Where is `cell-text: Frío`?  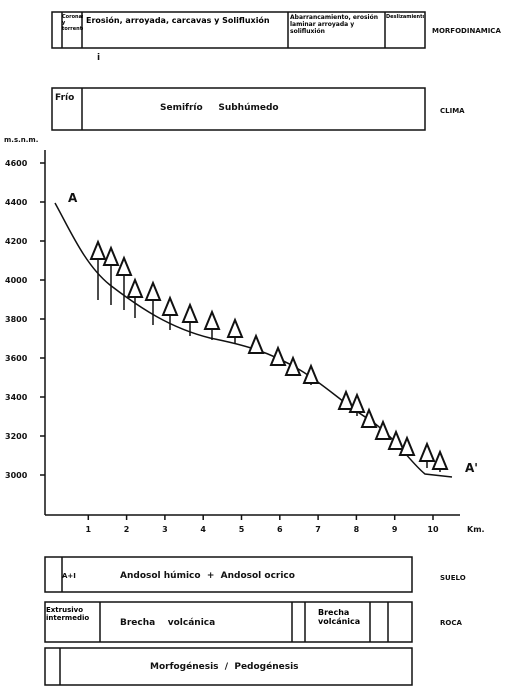
cell-text: Frío is located at coordinates (64, 98).